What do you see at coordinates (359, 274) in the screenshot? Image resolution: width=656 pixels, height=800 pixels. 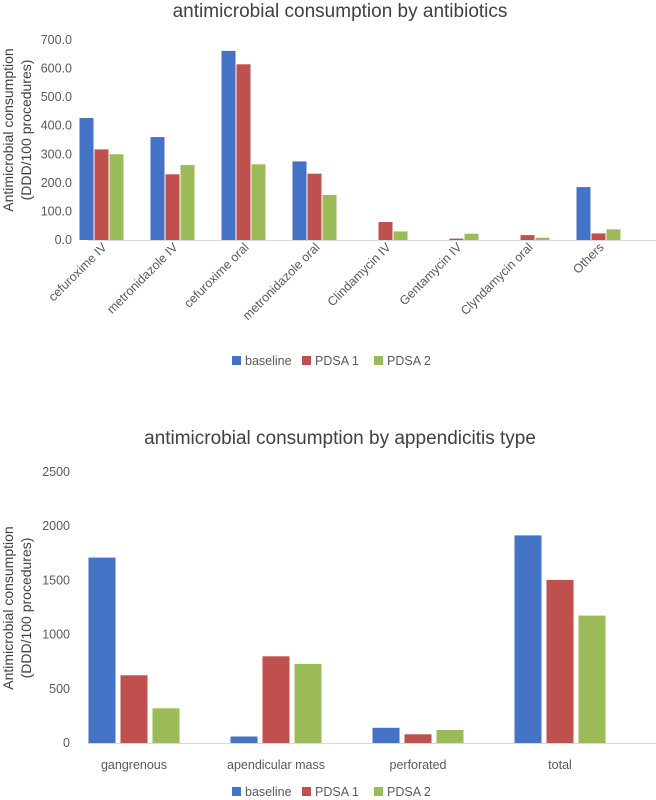 I see `x-category-label: Clindamycin IV` at bounding box center [359, 274].